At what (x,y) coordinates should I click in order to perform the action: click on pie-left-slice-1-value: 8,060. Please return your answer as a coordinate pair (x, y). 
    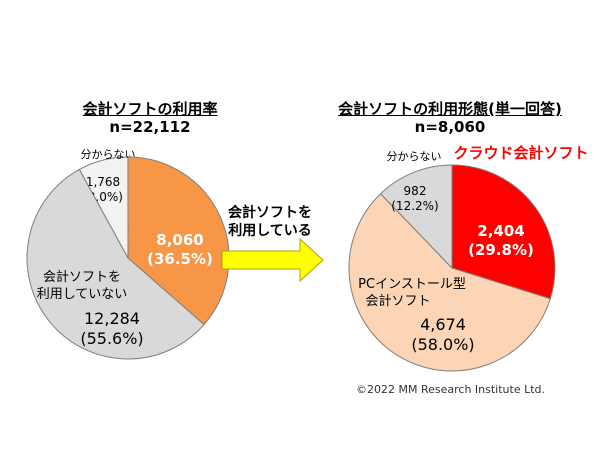
    Looking at the image, I should click on (179, 240).